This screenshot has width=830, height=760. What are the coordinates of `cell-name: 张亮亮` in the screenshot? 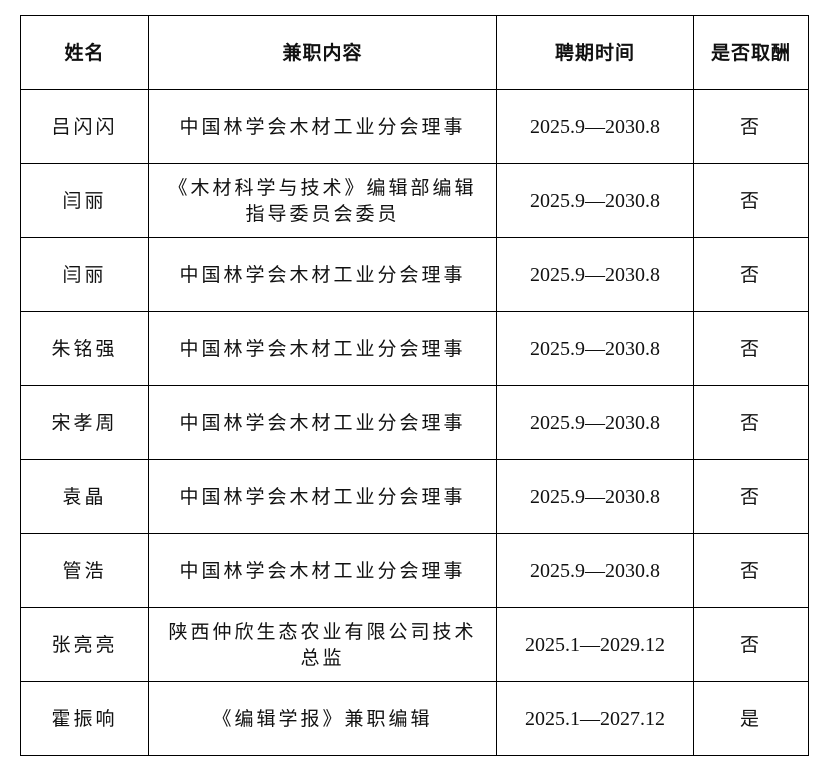 It's located at (84, 644).